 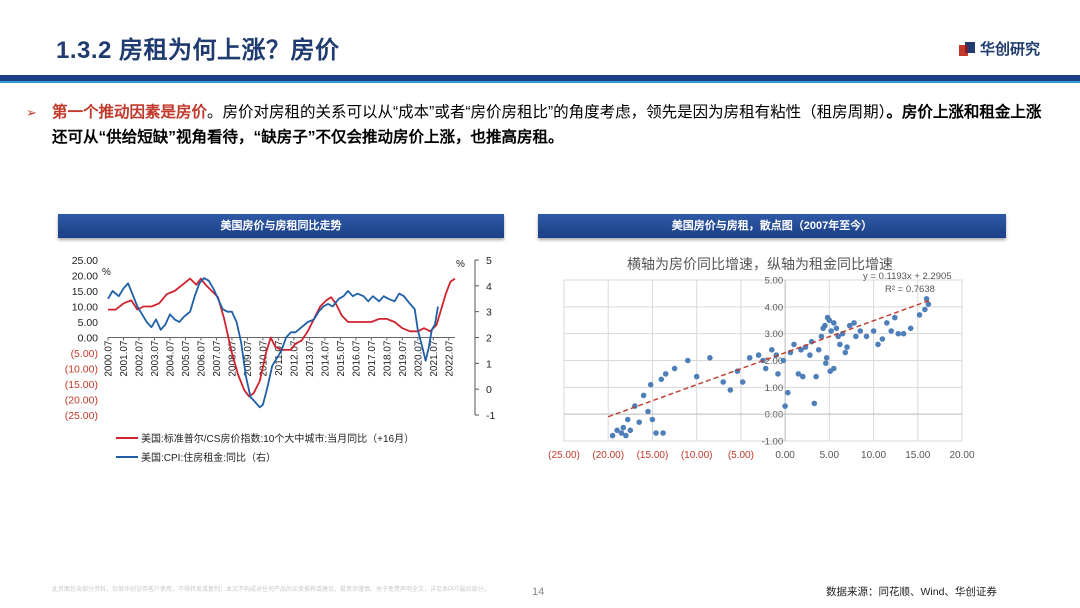 What do you see at coordinates (760, 264) in the screenshot?
I see `scatter-title: 横轴为房价同比增速，纵轴为租金同比增速` at bounding box center [760, 264].